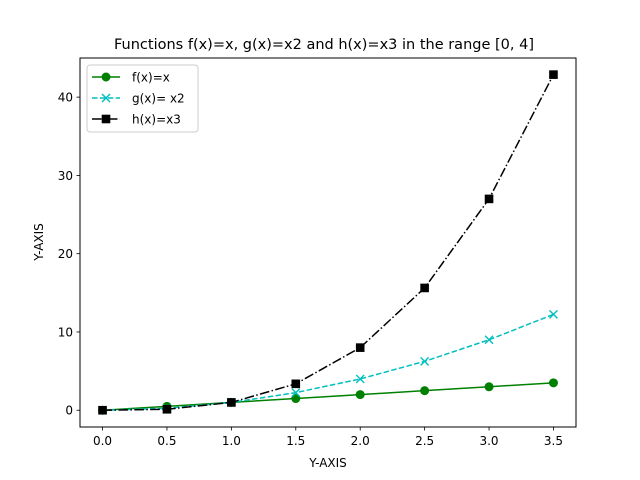  What do you see at coordinates (65, 254) in the screenshot?
I see `y-tick-label: 20` at bounding box center [65, 254].